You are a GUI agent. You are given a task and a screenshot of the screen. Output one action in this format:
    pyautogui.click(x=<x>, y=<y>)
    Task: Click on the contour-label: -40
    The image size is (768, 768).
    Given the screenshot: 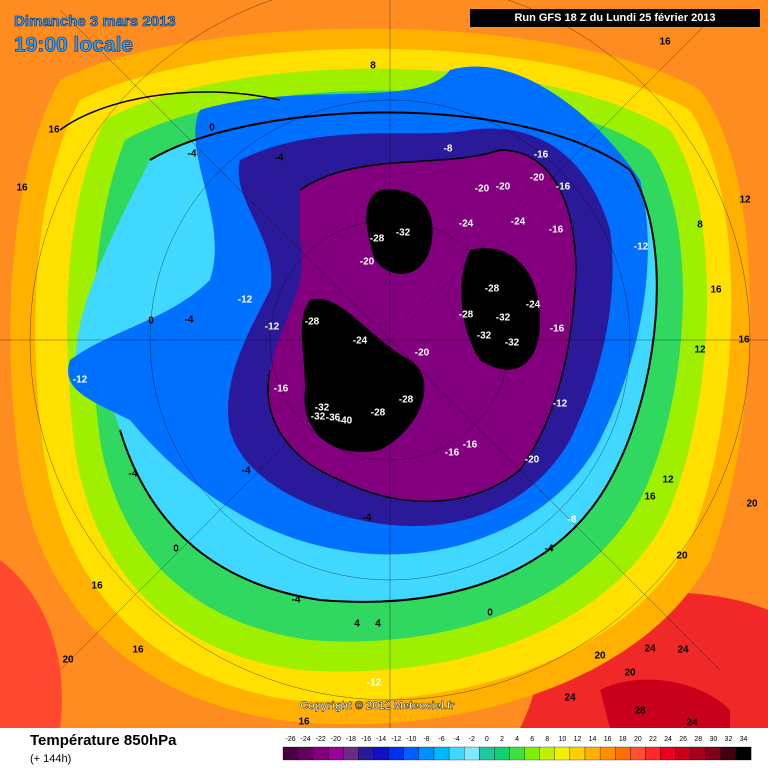 What is the action you would take?
    pyautogui.click(x=345, y=421)
    